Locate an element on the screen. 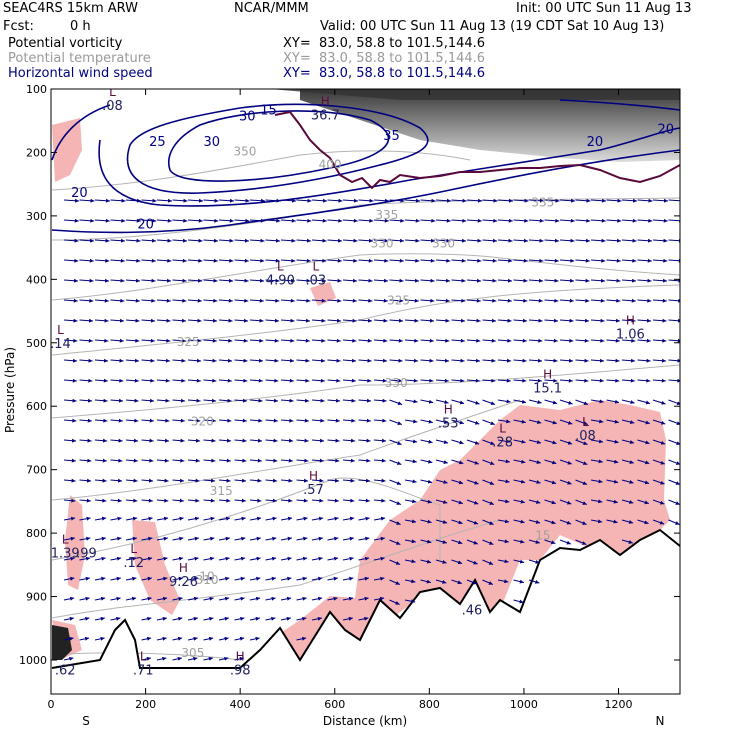  extremum-value: 9.26 is located at coordinates (183, 582).